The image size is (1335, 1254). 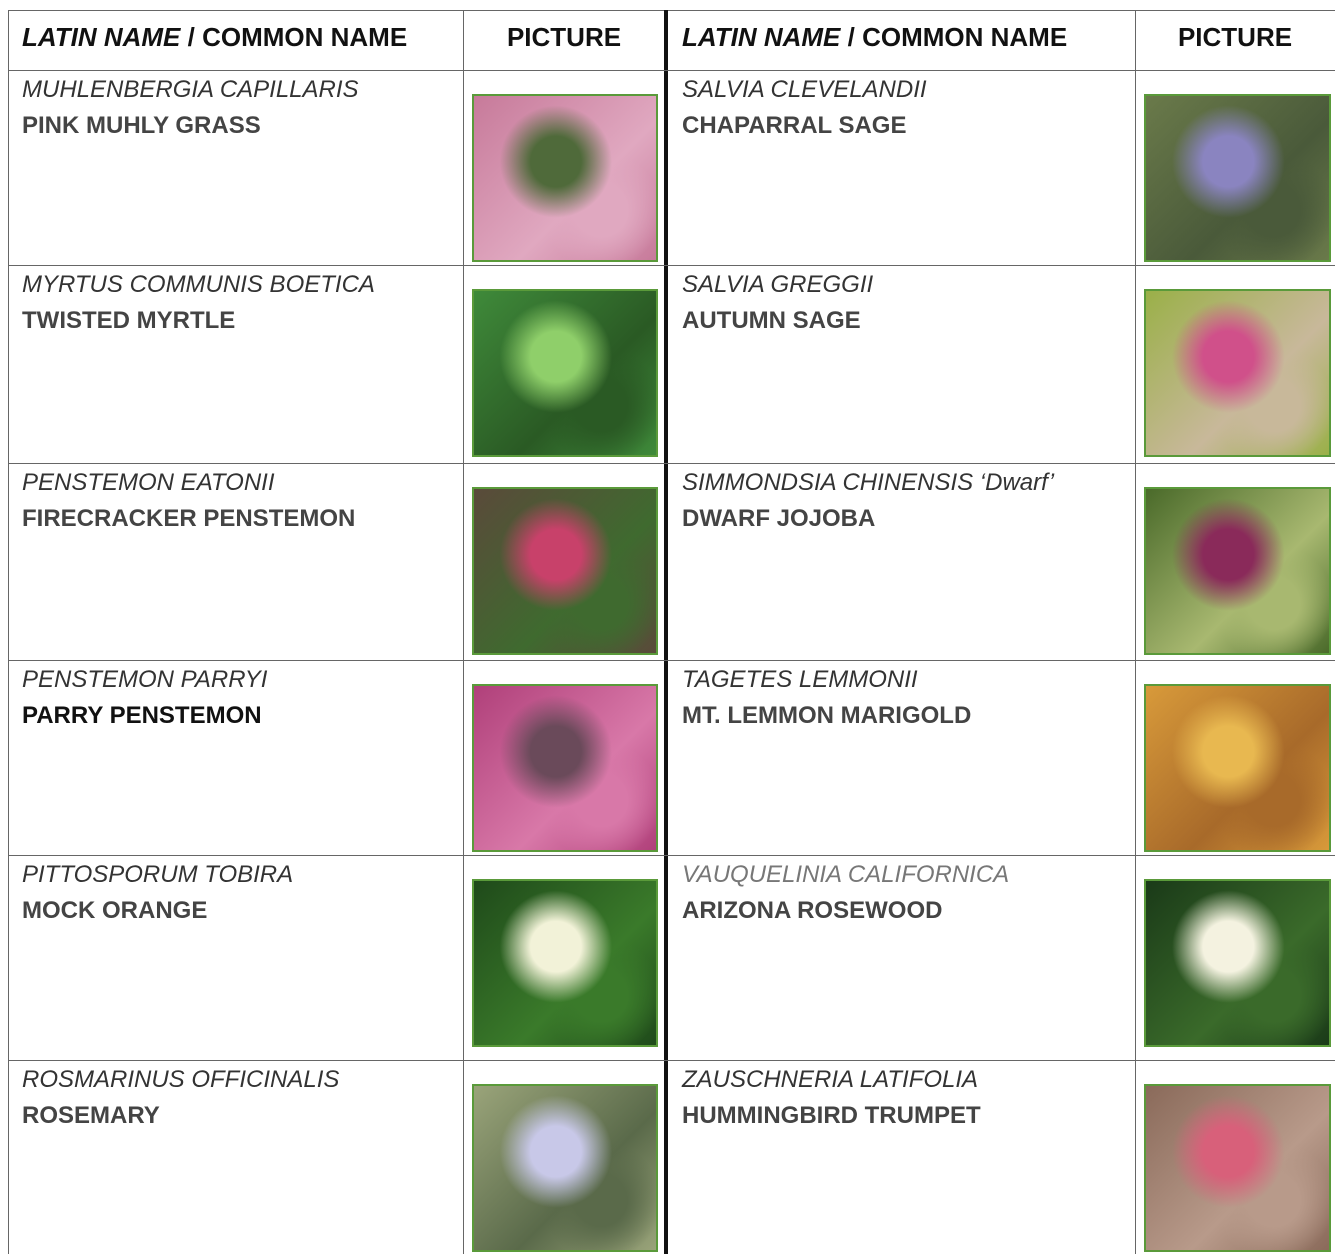 What do you see at coordinates (794, 125) in the screenshot?
I see `common-name: CHAPARRAL SAGE` at bounding box center [794, 125].